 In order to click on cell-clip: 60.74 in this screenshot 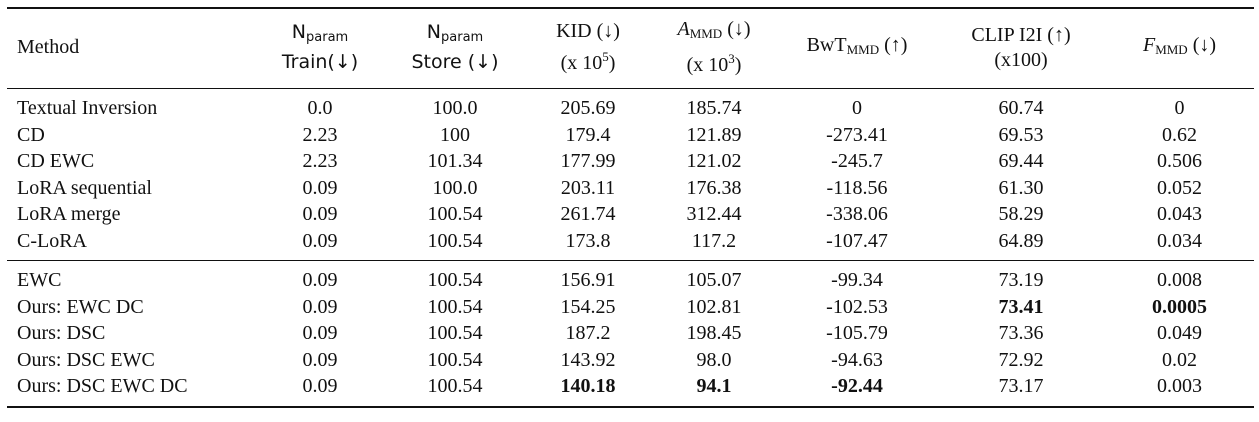, I will do `click(1021, 105)`.